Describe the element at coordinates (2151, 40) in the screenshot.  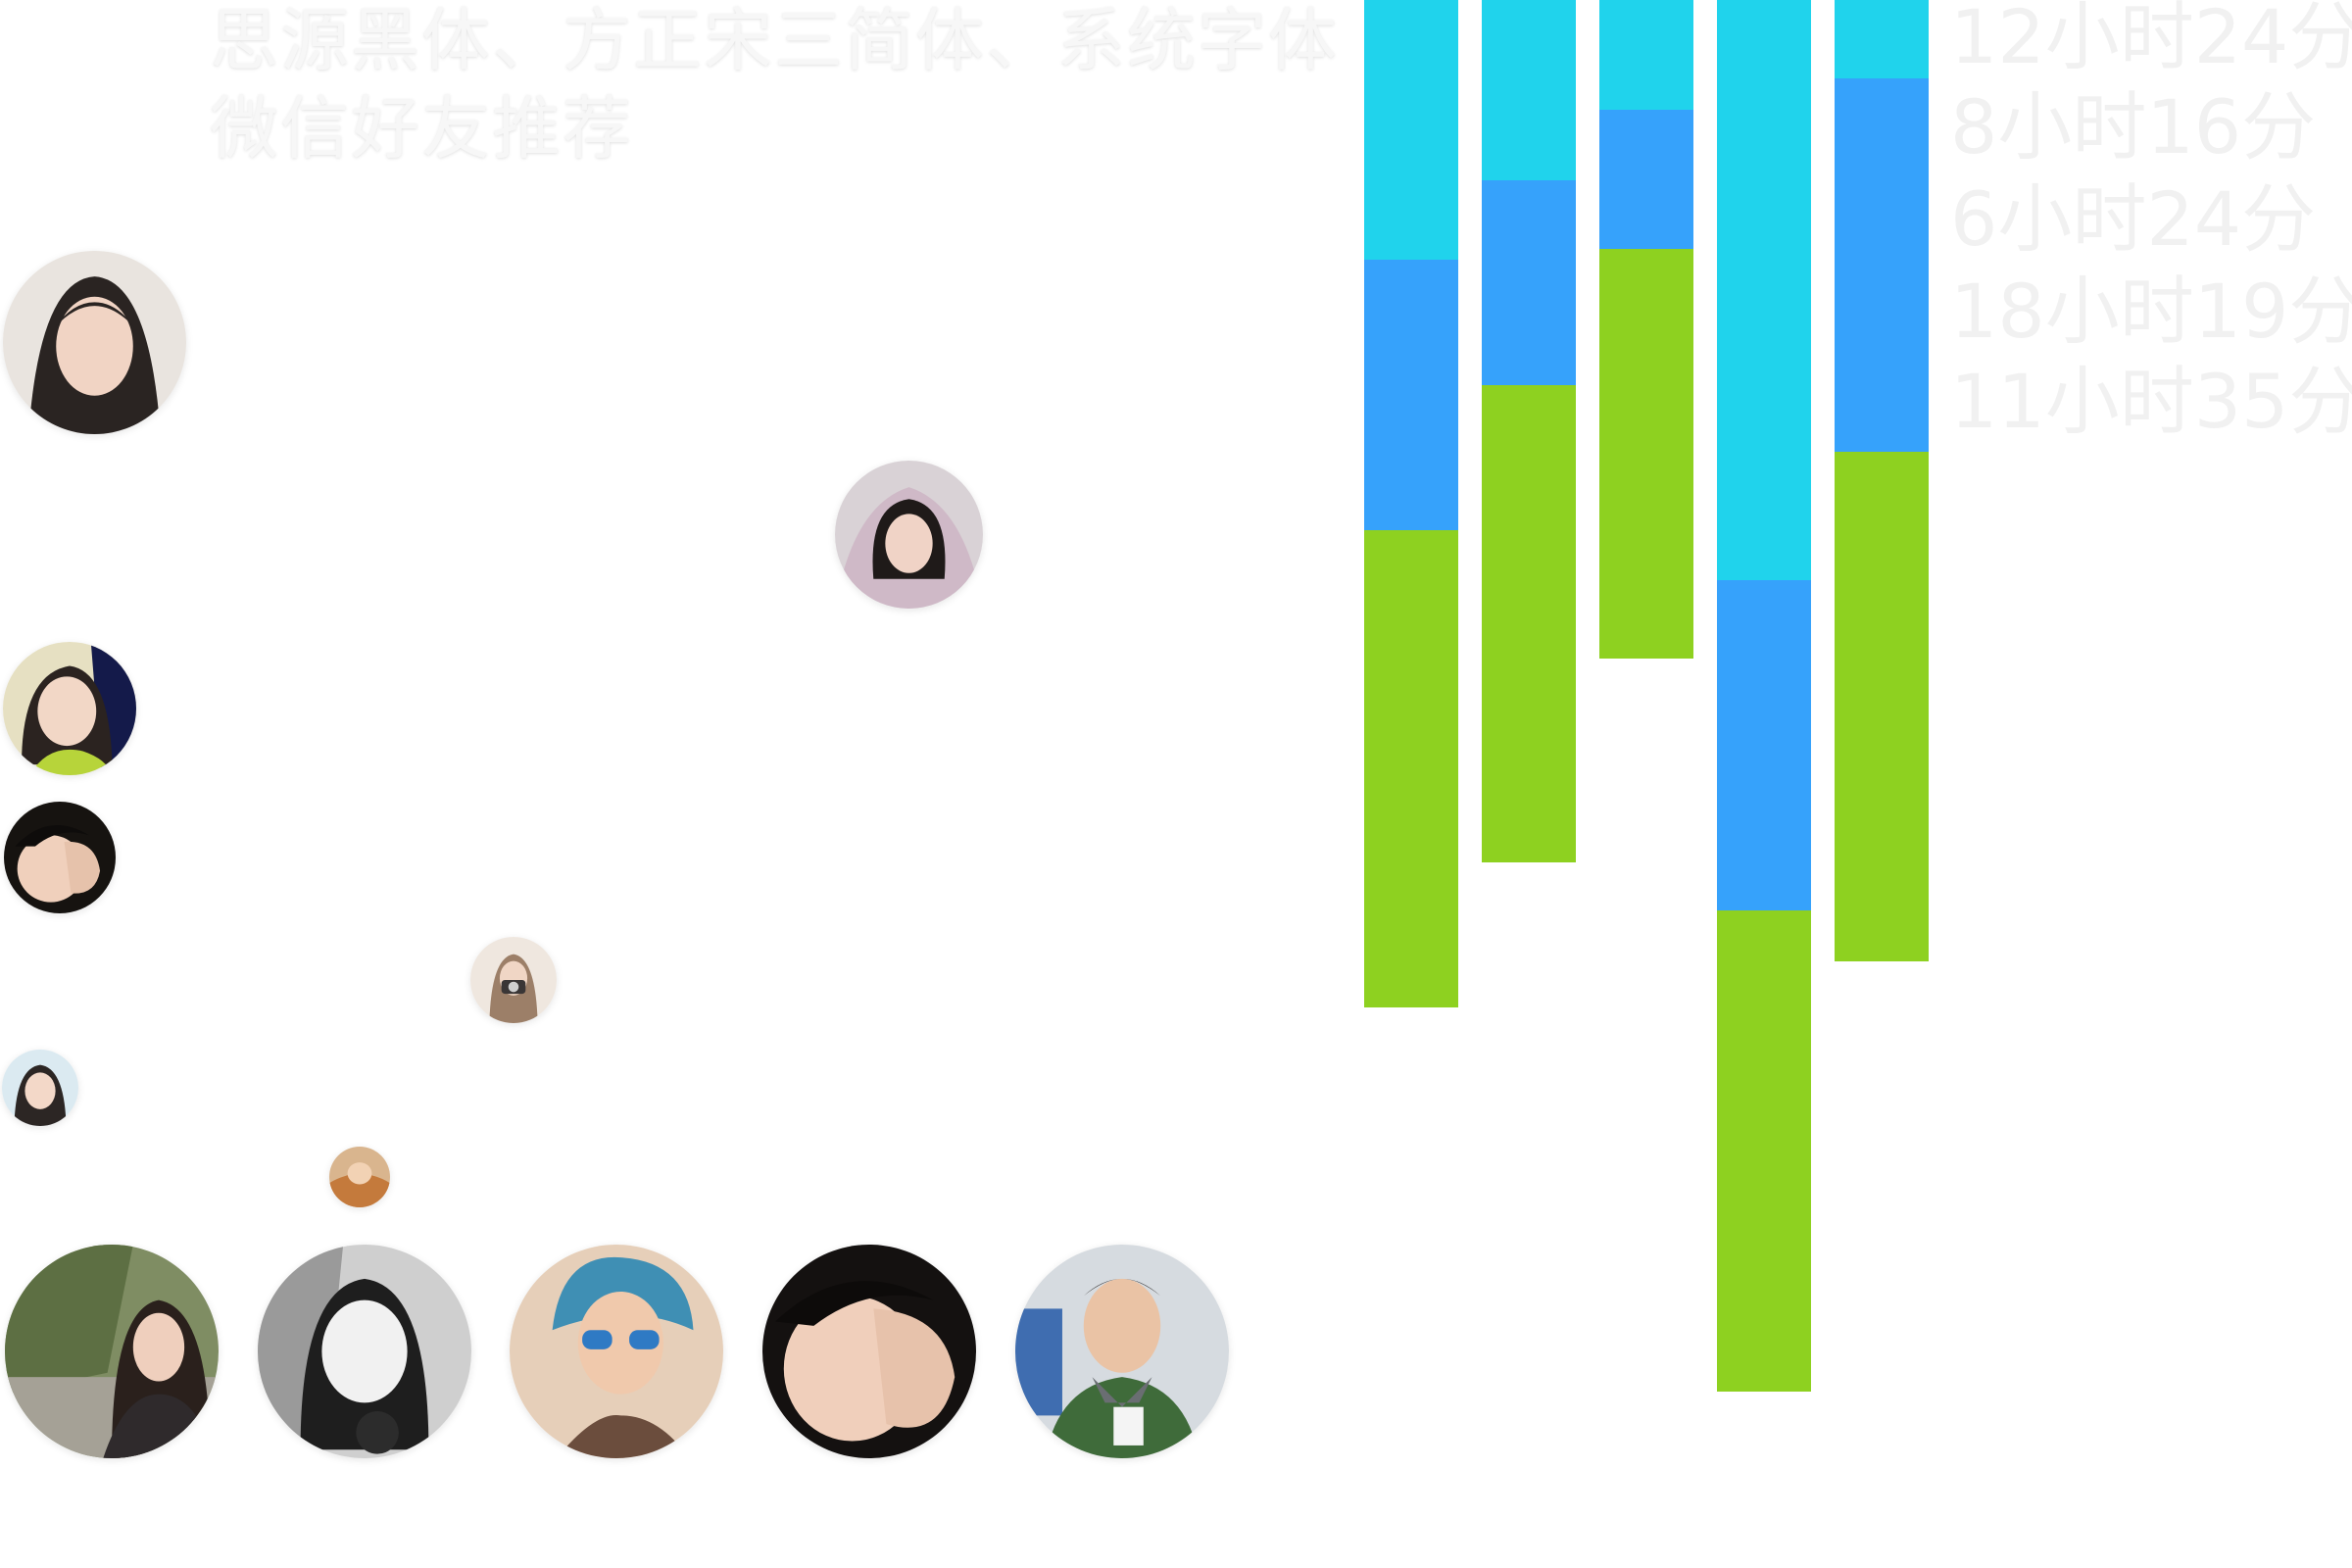
I see `time-label: 12小时24分` at that location.